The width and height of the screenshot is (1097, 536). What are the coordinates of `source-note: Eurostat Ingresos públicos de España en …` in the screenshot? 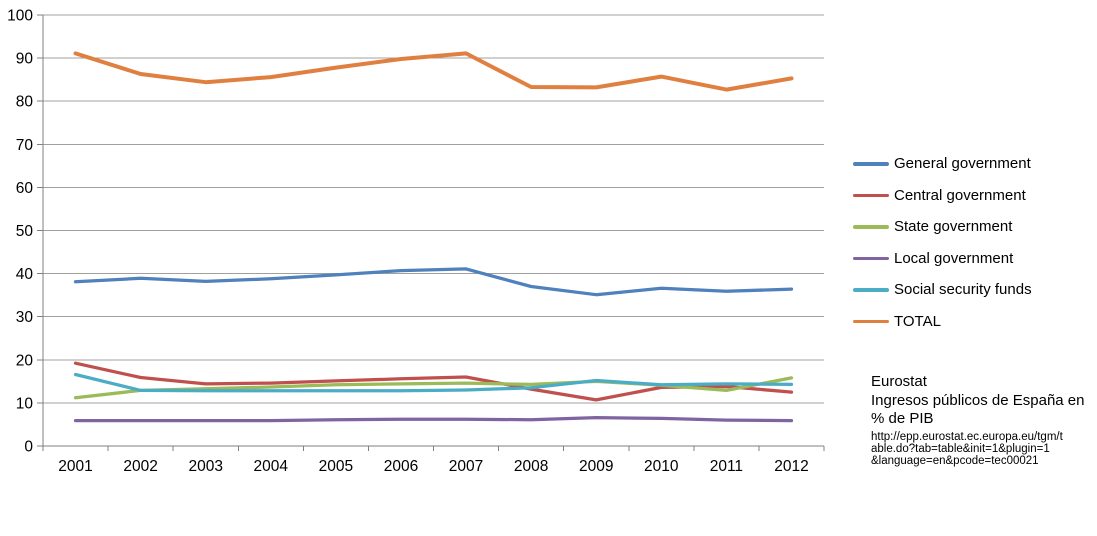 It's located at (978, 420).